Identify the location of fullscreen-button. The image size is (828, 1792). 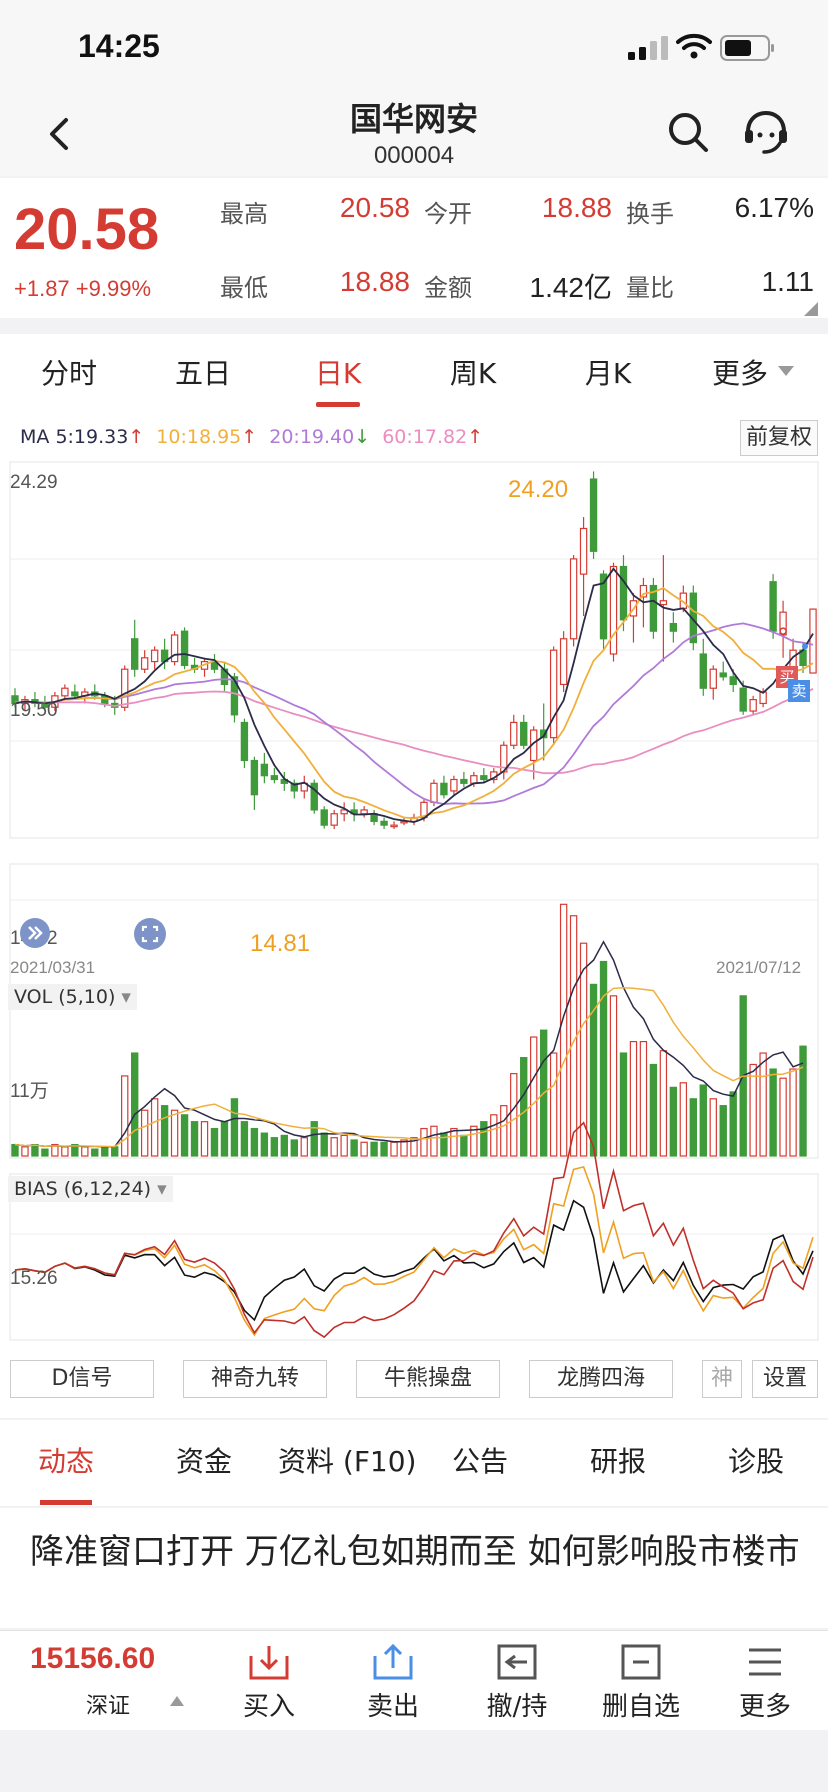
(150, 934).